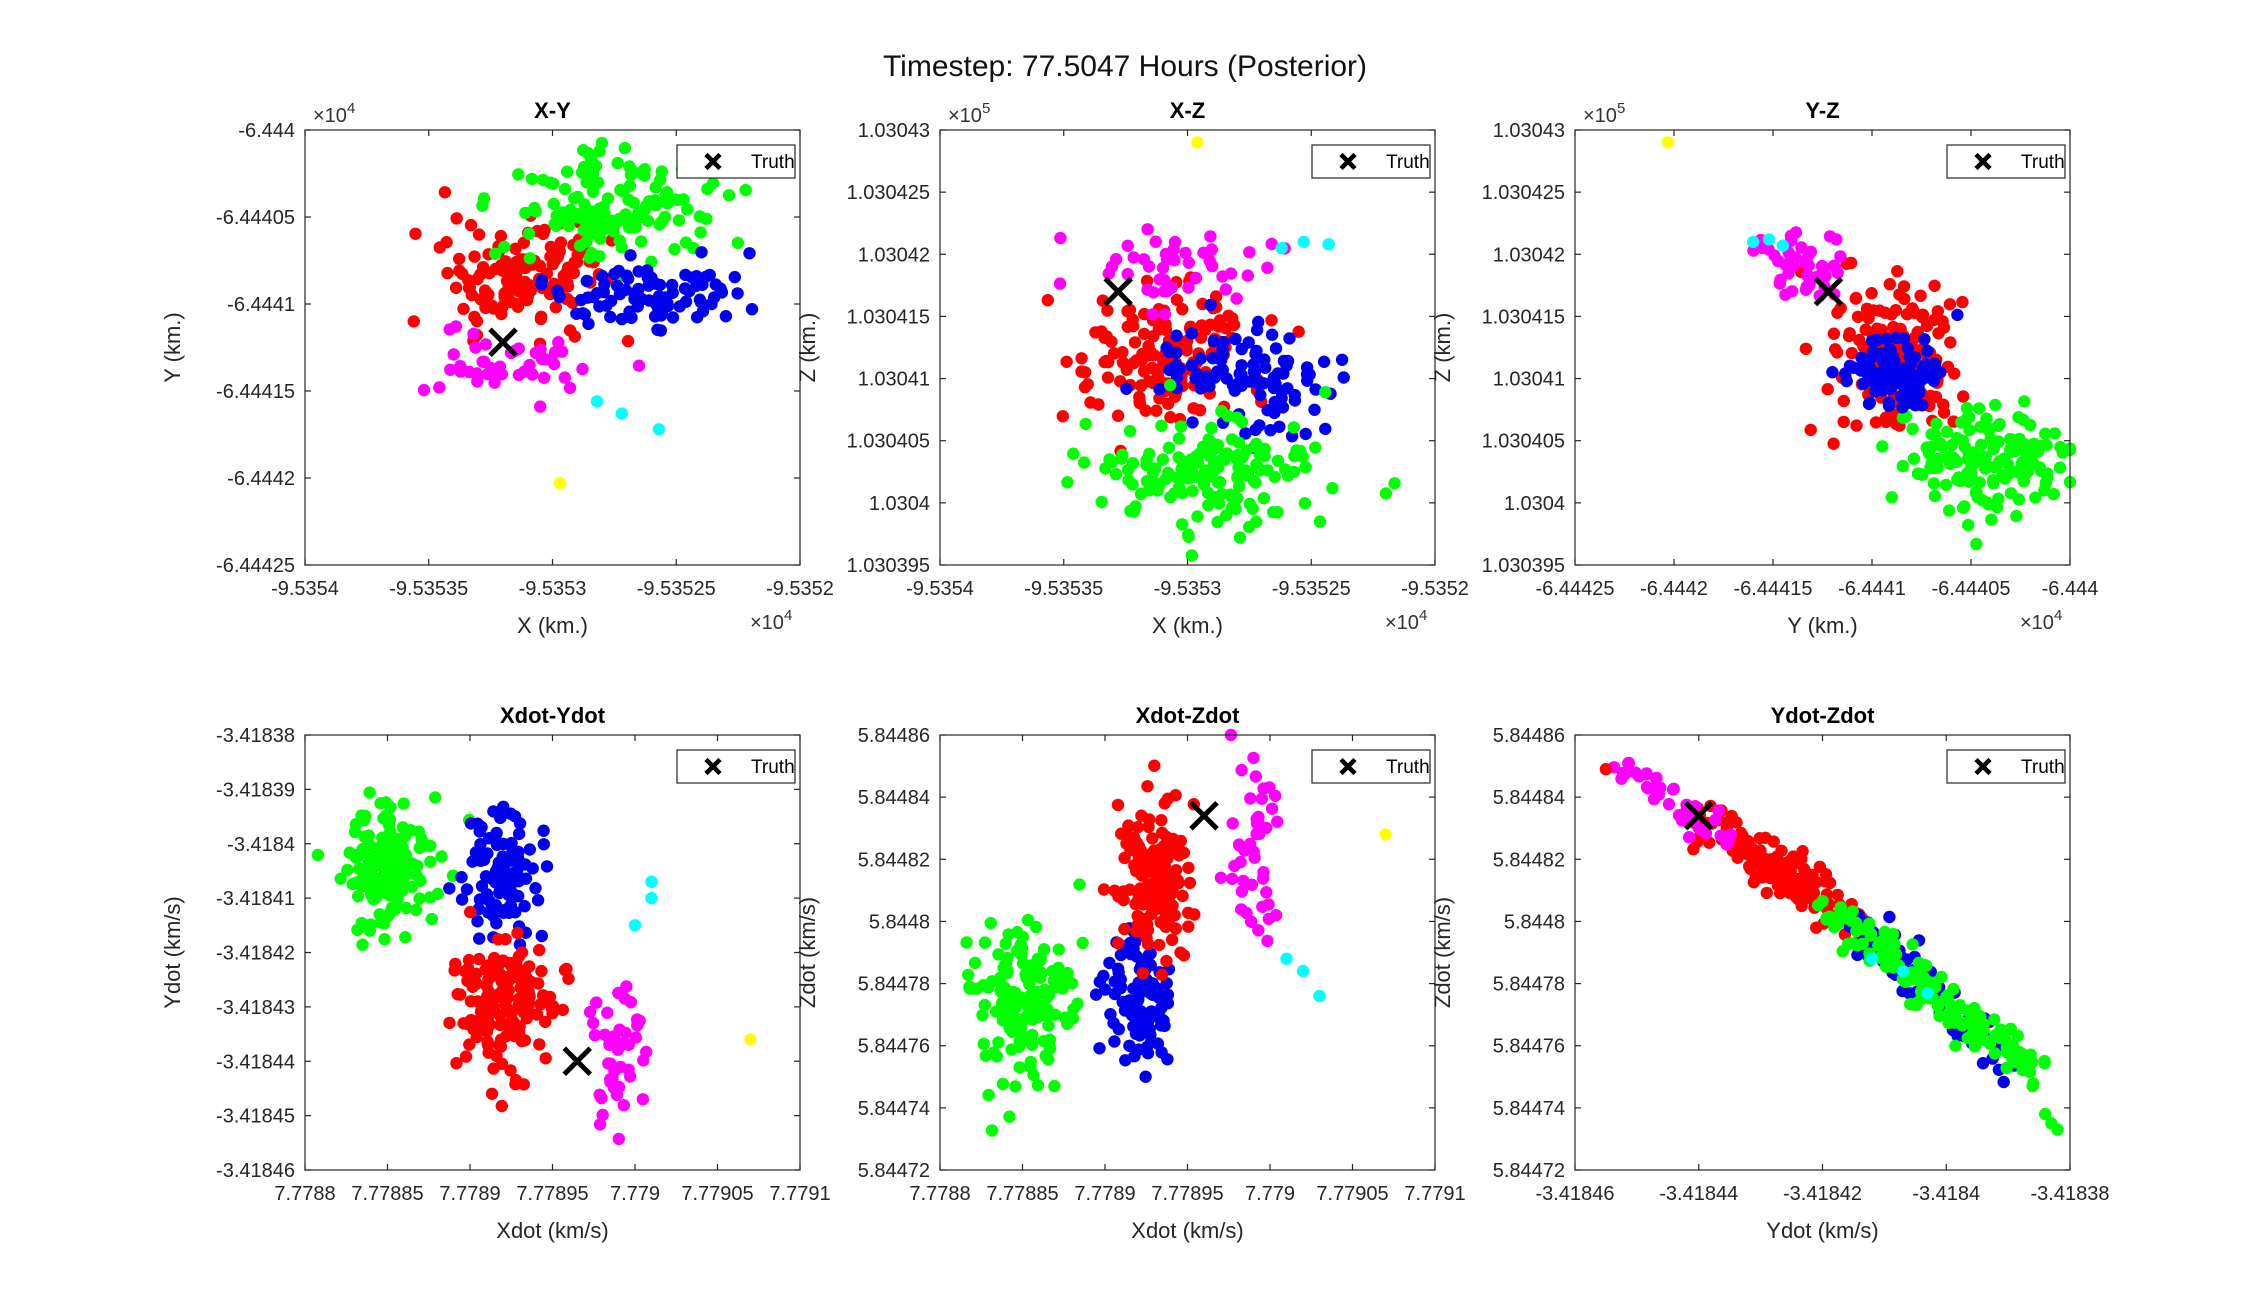  What do you see at coordinates (635, 1194) in the screenshot?
I see `x-tick-label: 7.779` at bounding box center [635, 1194].